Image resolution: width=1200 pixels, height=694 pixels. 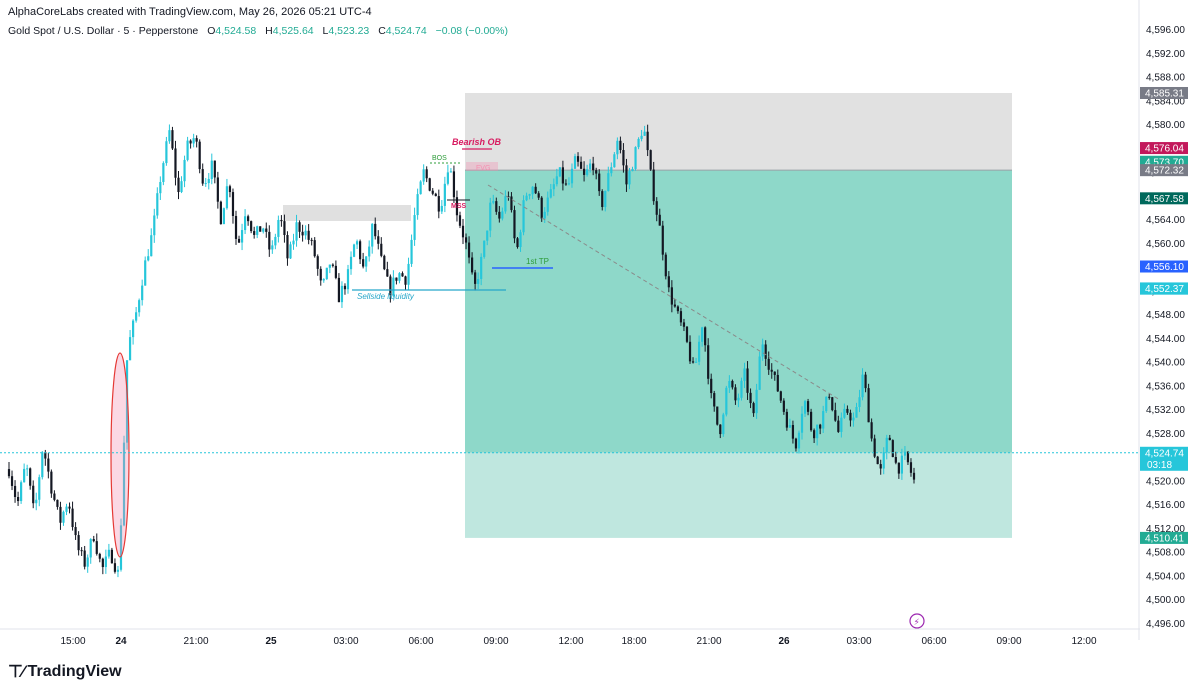 What do you see at coordinates (65, 672) in the screenshot?
I see `tradingview-brand: ⊤⁄ TradingView` at bounding box center [65, 672].